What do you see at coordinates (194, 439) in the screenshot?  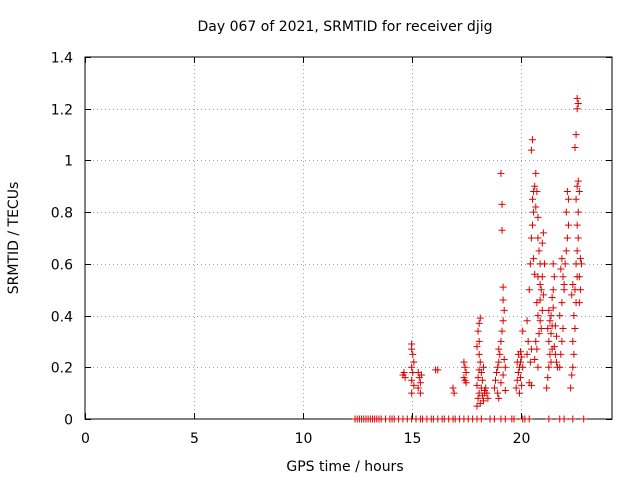 I see `x-tick-label: 5` at bounding box center [194, 439].